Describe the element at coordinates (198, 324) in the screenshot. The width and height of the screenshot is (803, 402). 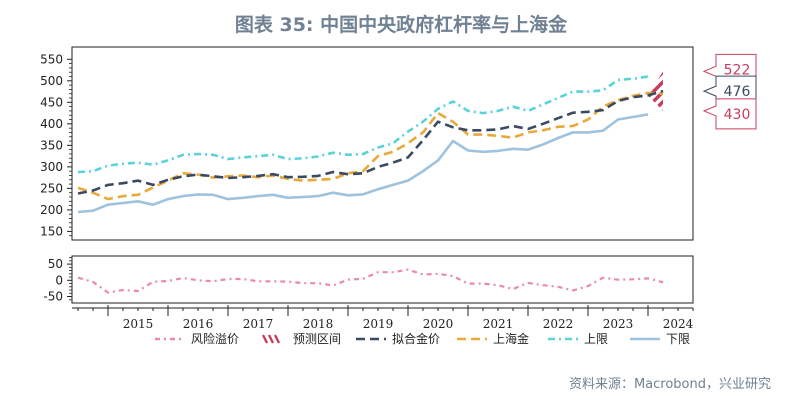
I see `x-tick-label: 2016` at that location.